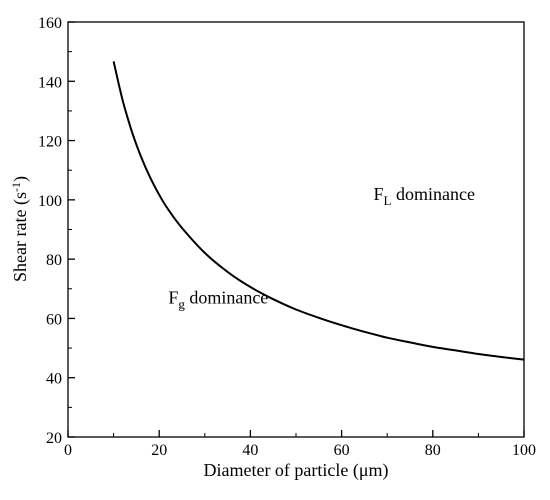 This screenshot has height=500, width=550. Describe the element at coordinates (321, 248) in the screenshot. I see `annotations: FL dominance Fg dominance` at that location.